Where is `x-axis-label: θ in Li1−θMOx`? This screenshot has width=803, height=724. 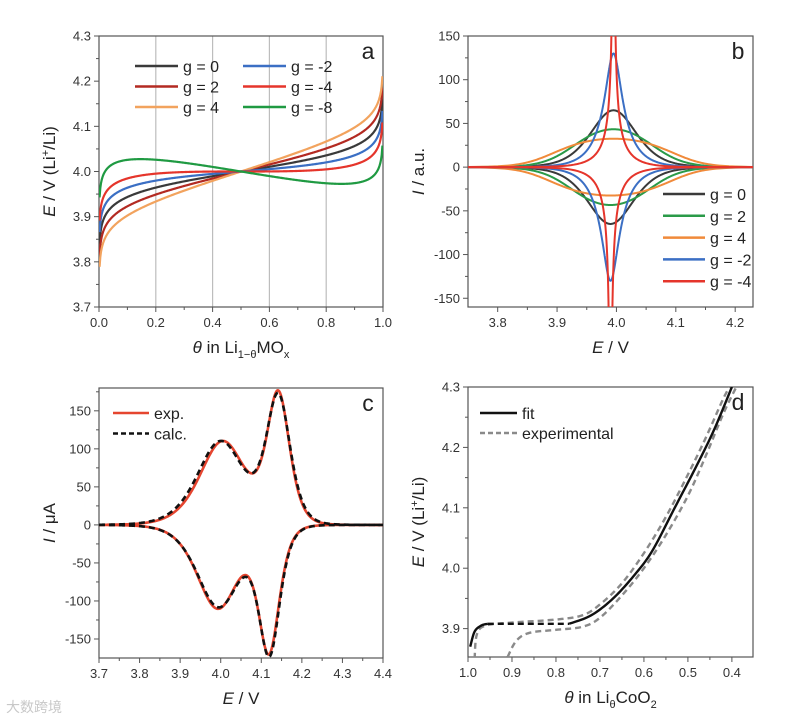
x-axis-label: θ in Li1−θMOx is located at coordinates (241, 349).